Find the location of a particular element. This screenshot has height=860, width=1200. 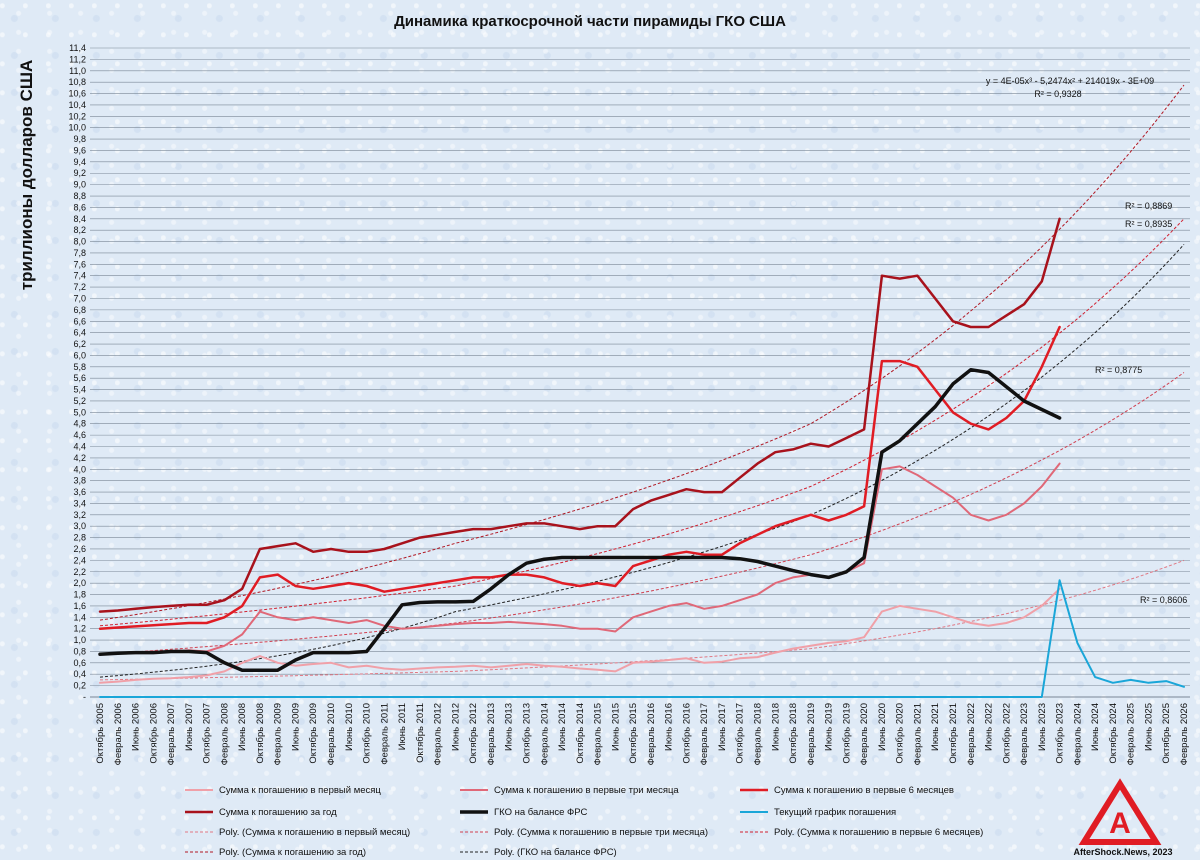

x-tick-label: Февраль 2016 is located at coordinates (651, 734).